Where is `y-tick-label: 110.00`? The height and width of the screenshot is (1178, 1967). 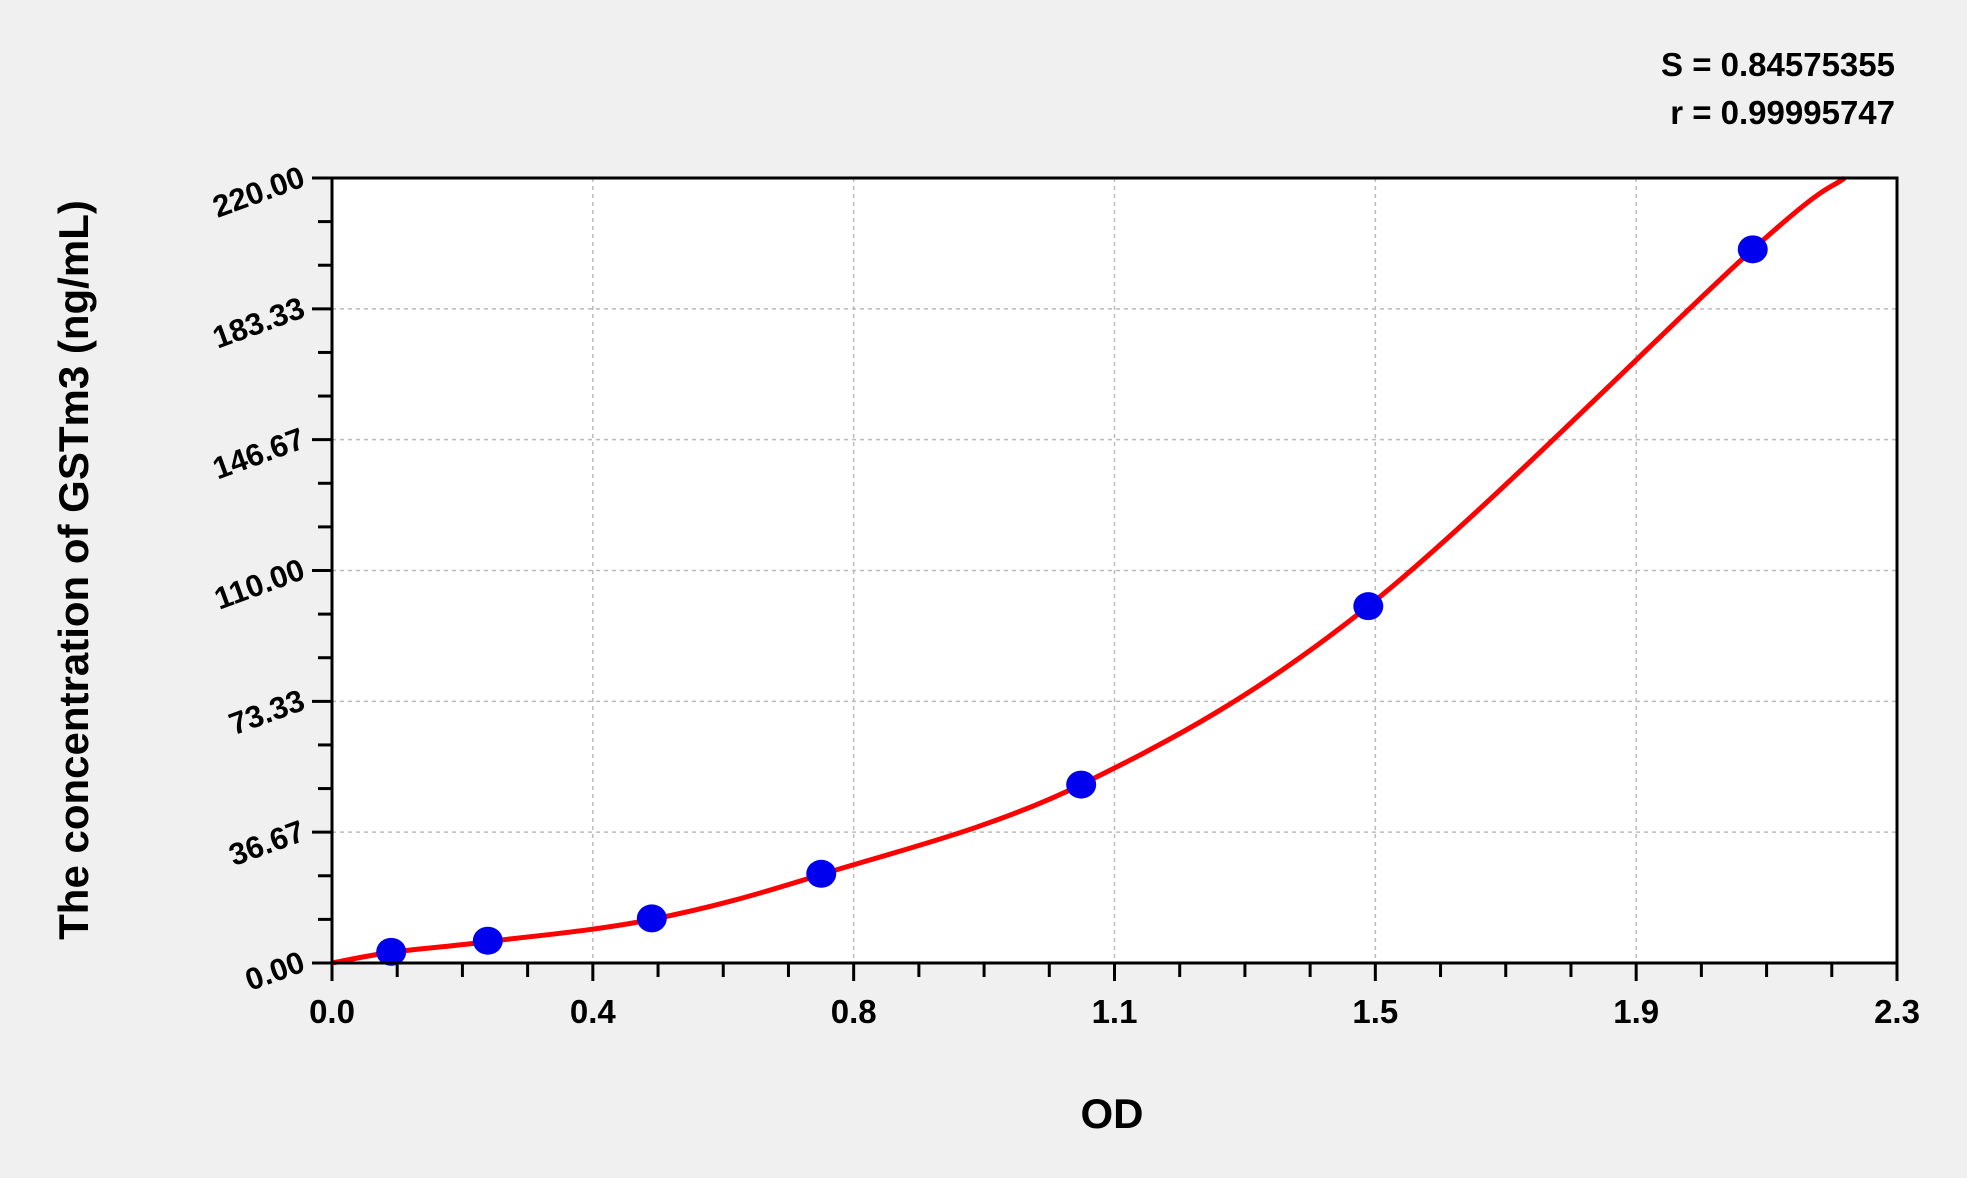 y-tick-label: 110.00 is located at coordinates (259, 584).